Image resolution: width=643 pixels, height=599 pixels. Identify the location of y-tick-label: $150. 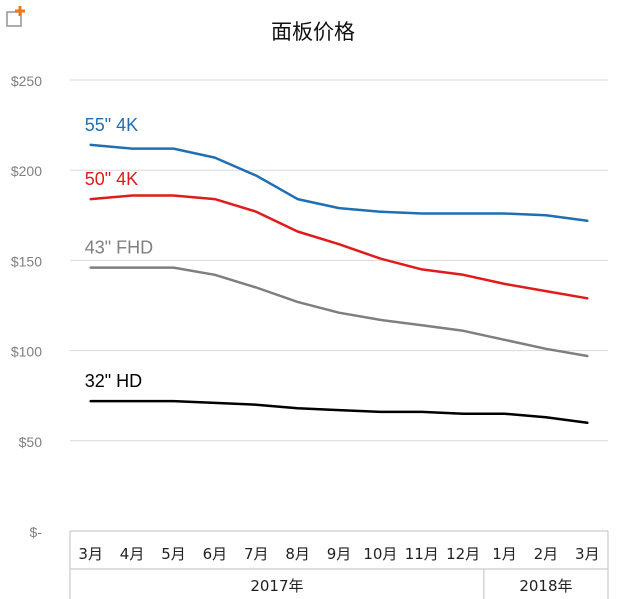
(26, 261).